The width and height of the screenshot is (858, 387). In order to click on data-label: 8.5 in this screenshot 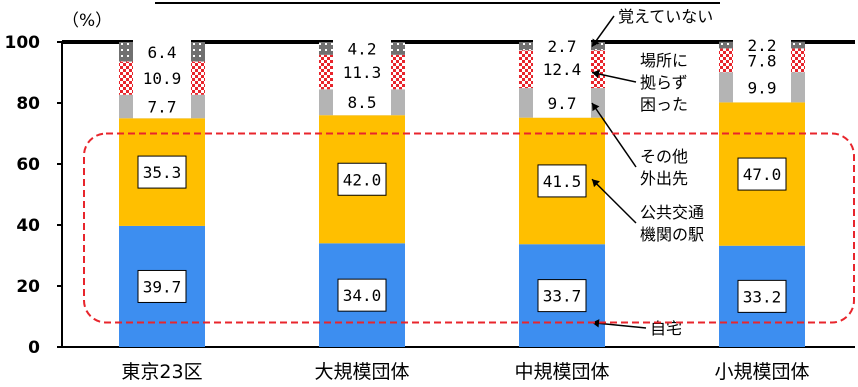, I will do `click(362, 102)`.